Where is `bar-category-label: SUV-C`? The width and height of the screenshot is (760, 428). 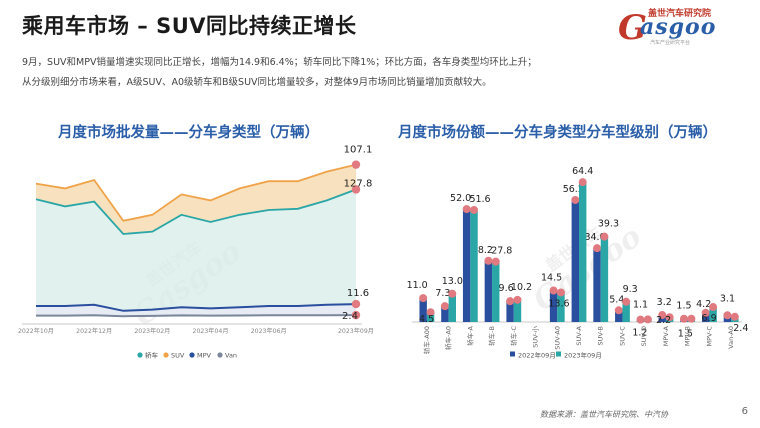 bar-category-label: SUV-C is located at coordinates (622, 336).